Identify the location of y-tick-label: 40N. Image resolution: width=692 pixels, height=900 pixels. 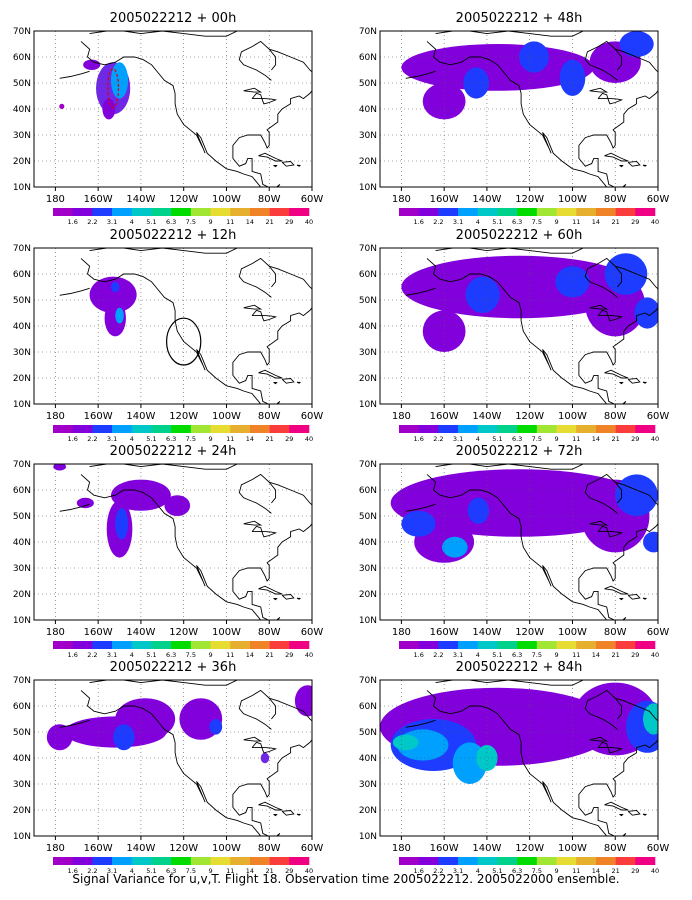
(22, 759).